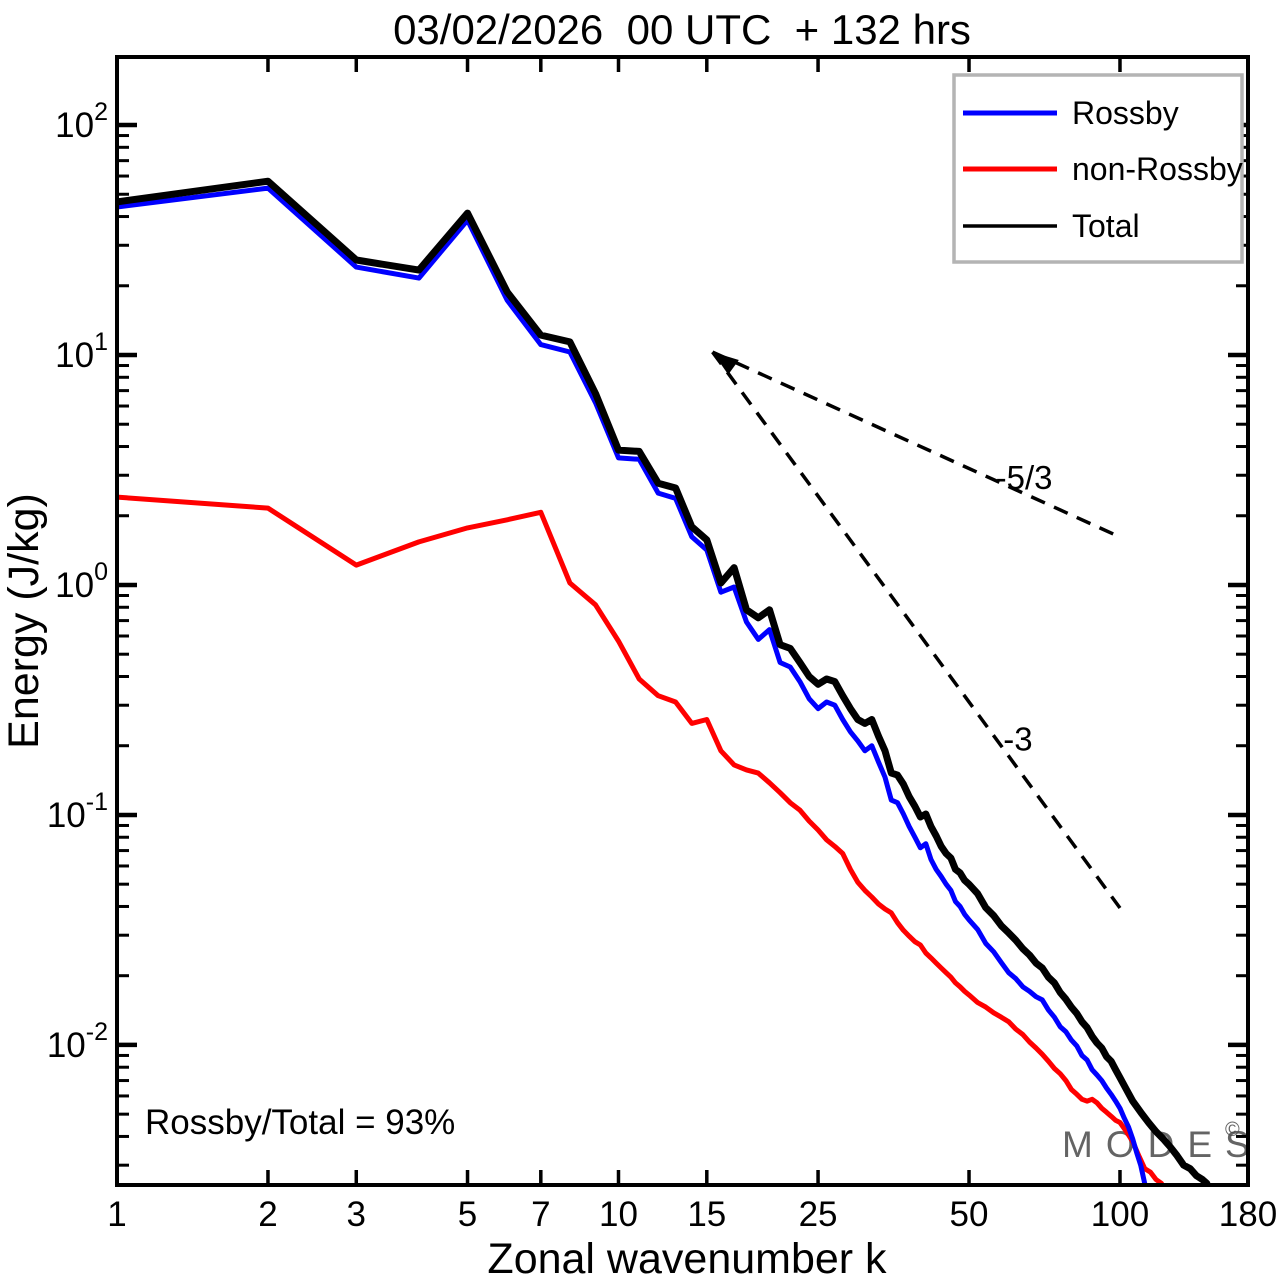 This screenshot has width=1280, height=1281. What do you see at coordinates (81, 351) in the screenshot?
I see `y-tick-label: 10¹` at bounding box center [81, 351].